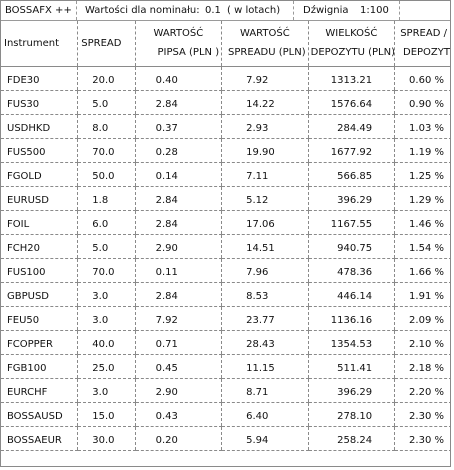 The height and width of the screenshot is (470, 454). What do you see at coordinates (351, 126) in the screenshot?
I see `cell-deposit: 284.49` at bounding box center [351, 126].